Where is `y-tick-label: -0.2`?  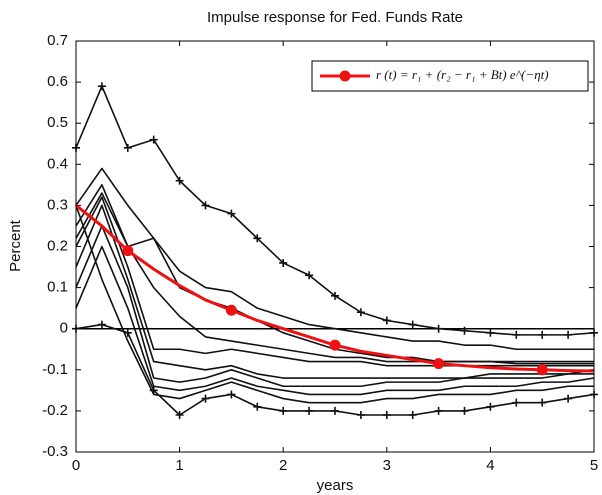
y-tick-label: -0.2 is located at coordinates (55, 410).